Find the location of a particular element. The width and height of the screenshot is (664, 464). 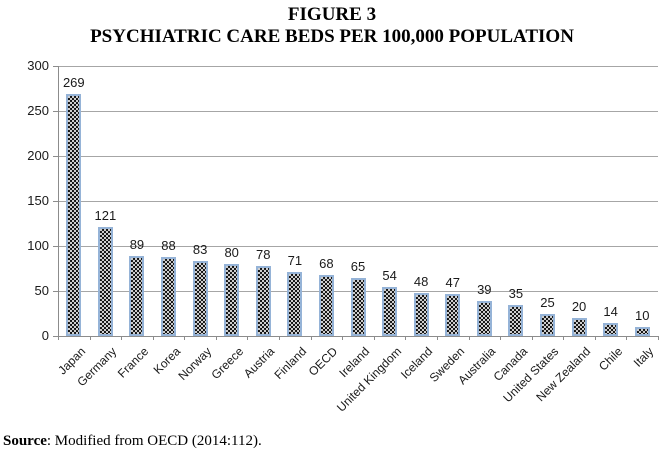

bar-finland is located at coordinates (295, 304).